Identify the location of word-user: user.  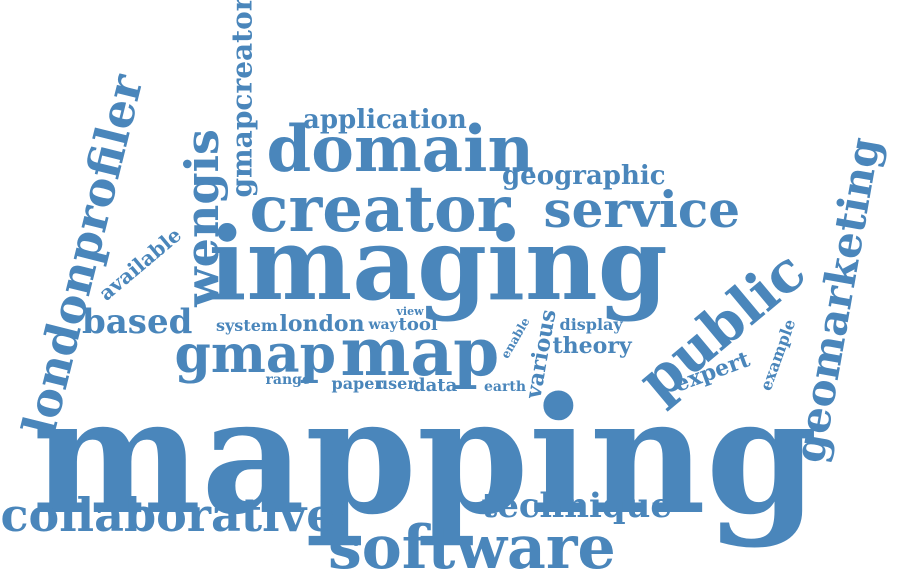
(396, 383).